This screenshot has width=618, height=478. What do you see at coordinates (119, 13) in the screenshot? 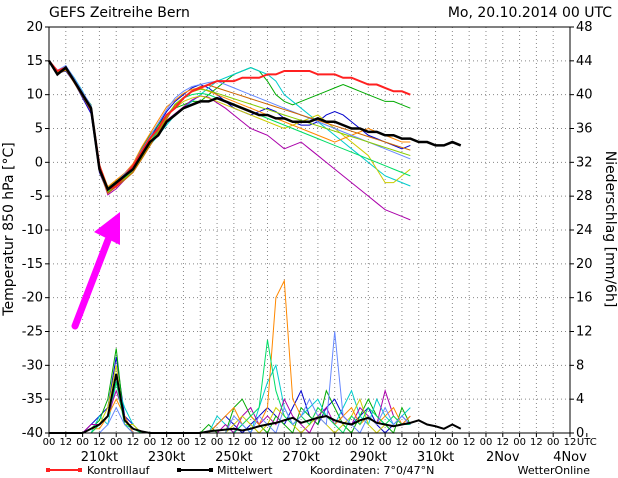
I see `chart-title: GEFS Zeitreihe Bern` at bounding box center [119, 13].